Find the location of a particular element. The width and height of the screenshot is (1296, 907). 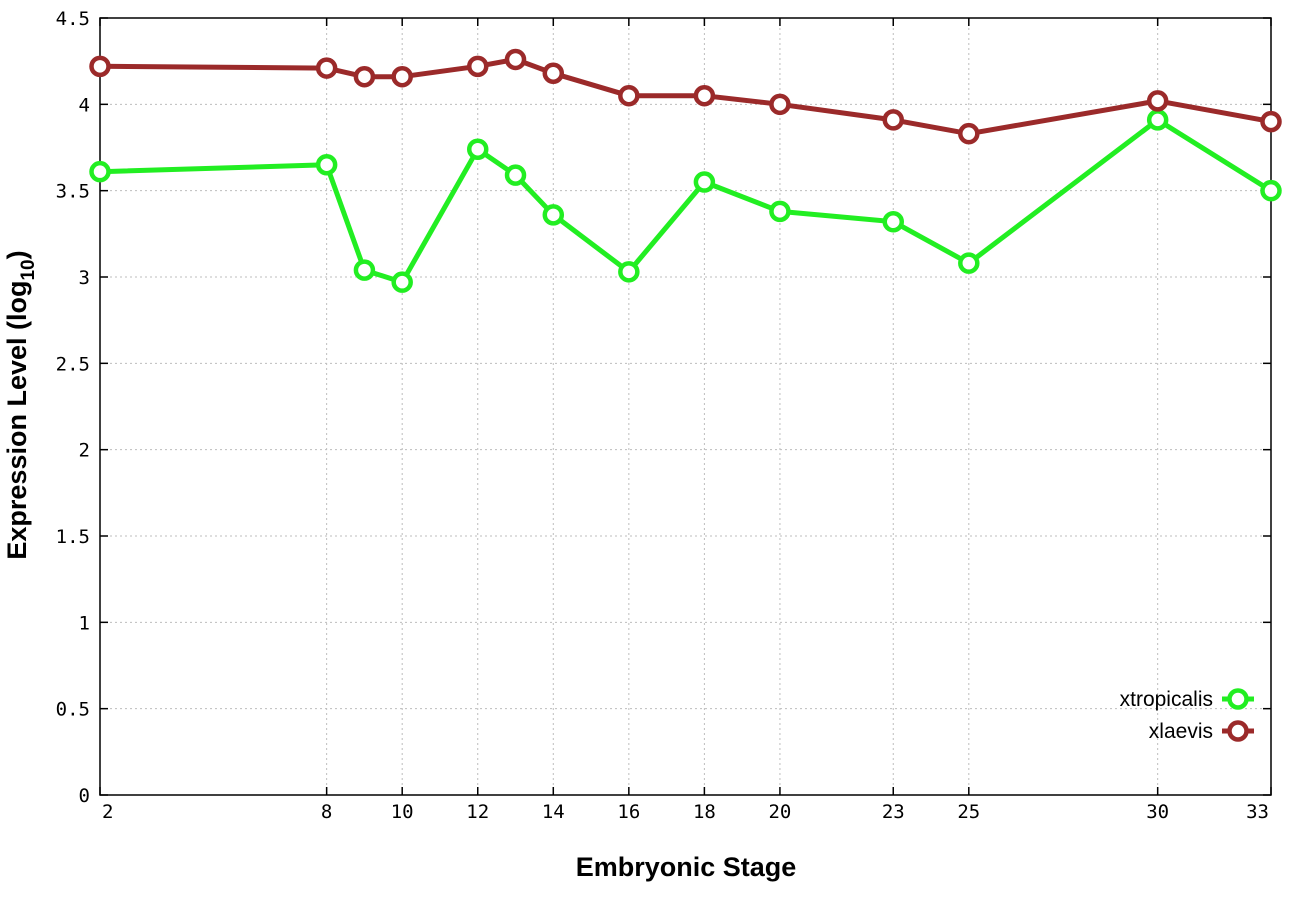

y-axis-title-subscript: 10 is located at coordinates (28, 269).